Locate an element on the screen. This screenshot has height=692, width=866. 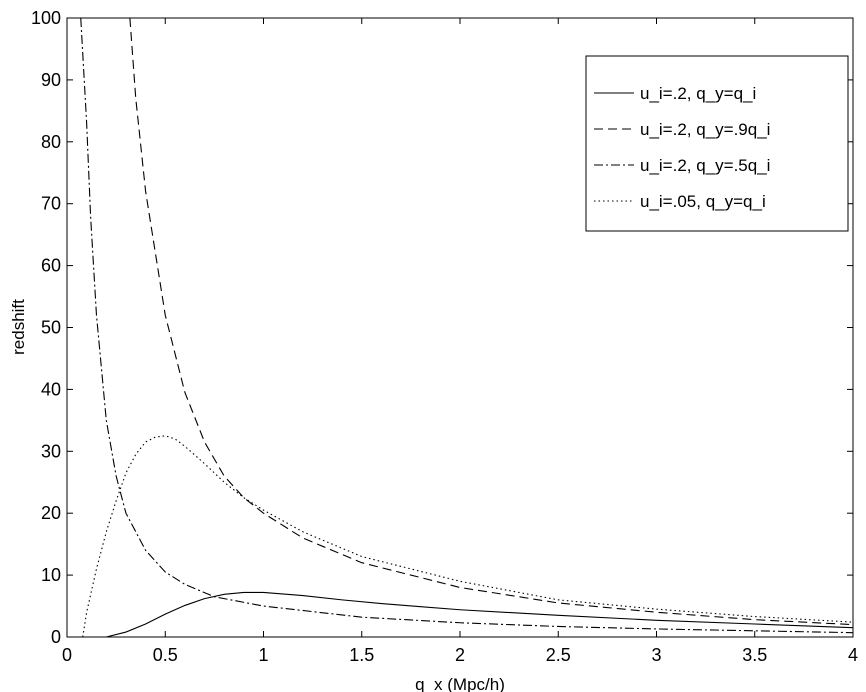
x-tick-label: 1 is located at coordinates (263, 655).